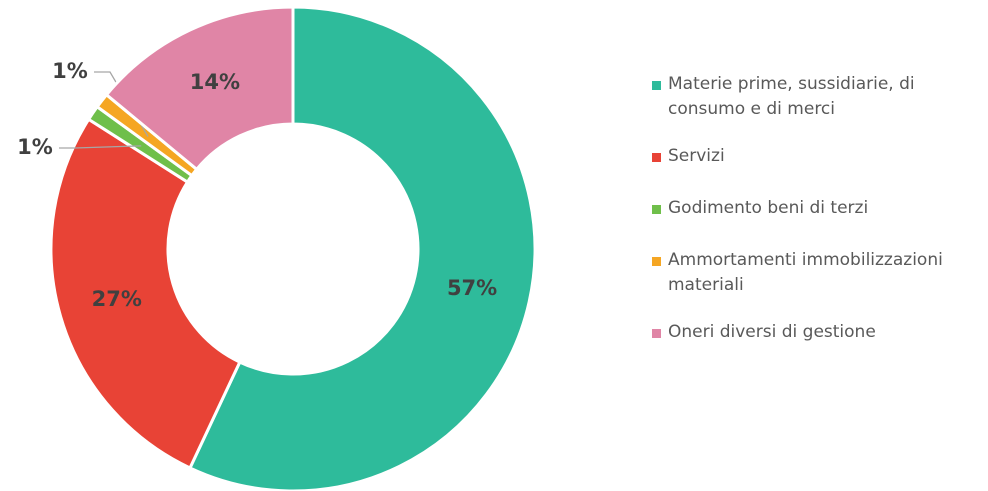 This screenshot has width=988, height=491. I want to click on legend-label: Ammortamenti immobilizzazioni materiali, so click(805, 272).